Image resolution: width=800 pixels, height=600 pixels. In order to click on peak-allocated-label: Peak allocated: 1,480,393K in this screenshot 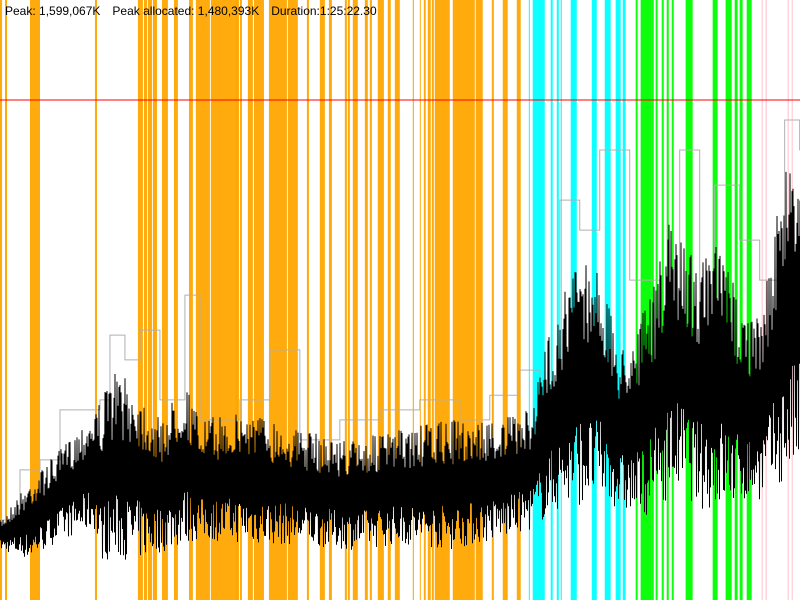, I will do `click(186, 11)`.